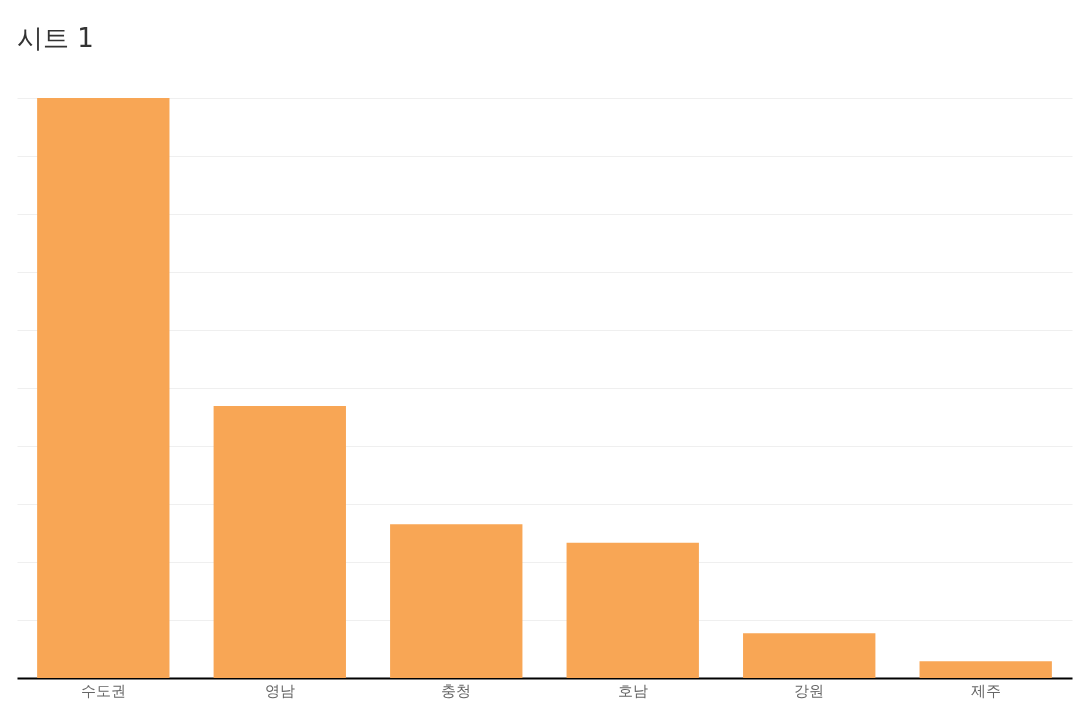 The image size is (1084, 723). I want to click on x-tick-label: 영남, so click(279, 690).